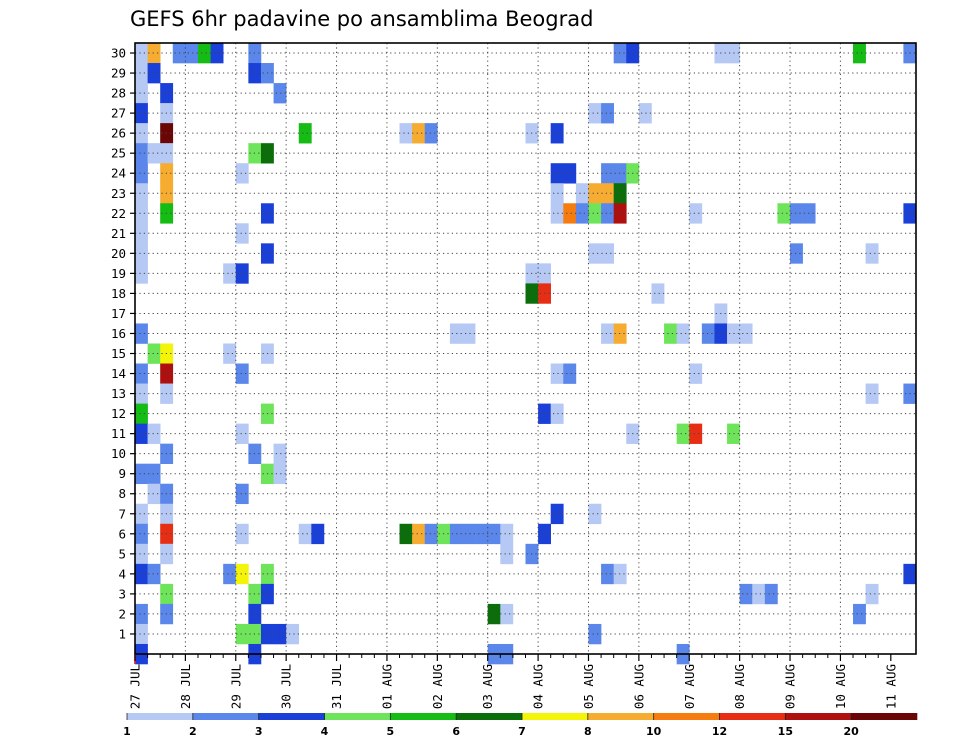  I want to click on y-tick-label: 3, so click(122, 593).